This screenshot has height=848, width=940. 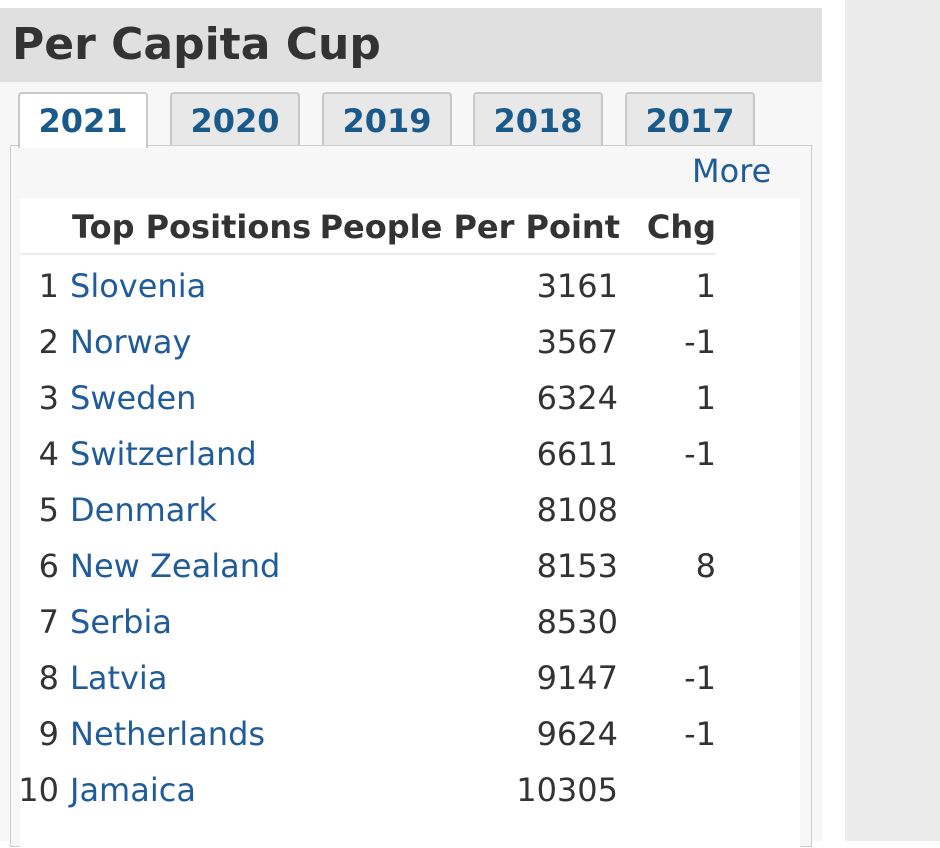 What do you see at coordinates (690, 118) in the screenshot?
I see `tab: 2017` at bounding box center [690, 118].